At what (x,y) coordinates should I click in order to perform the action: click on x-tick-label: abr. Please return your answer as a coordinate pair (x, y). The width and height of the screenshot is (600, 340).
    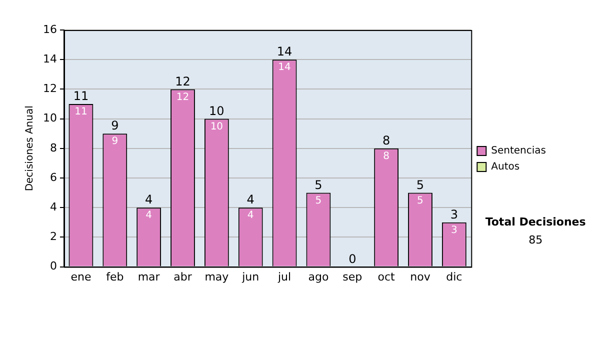
    Looking at the image, I should click on (183, 277).